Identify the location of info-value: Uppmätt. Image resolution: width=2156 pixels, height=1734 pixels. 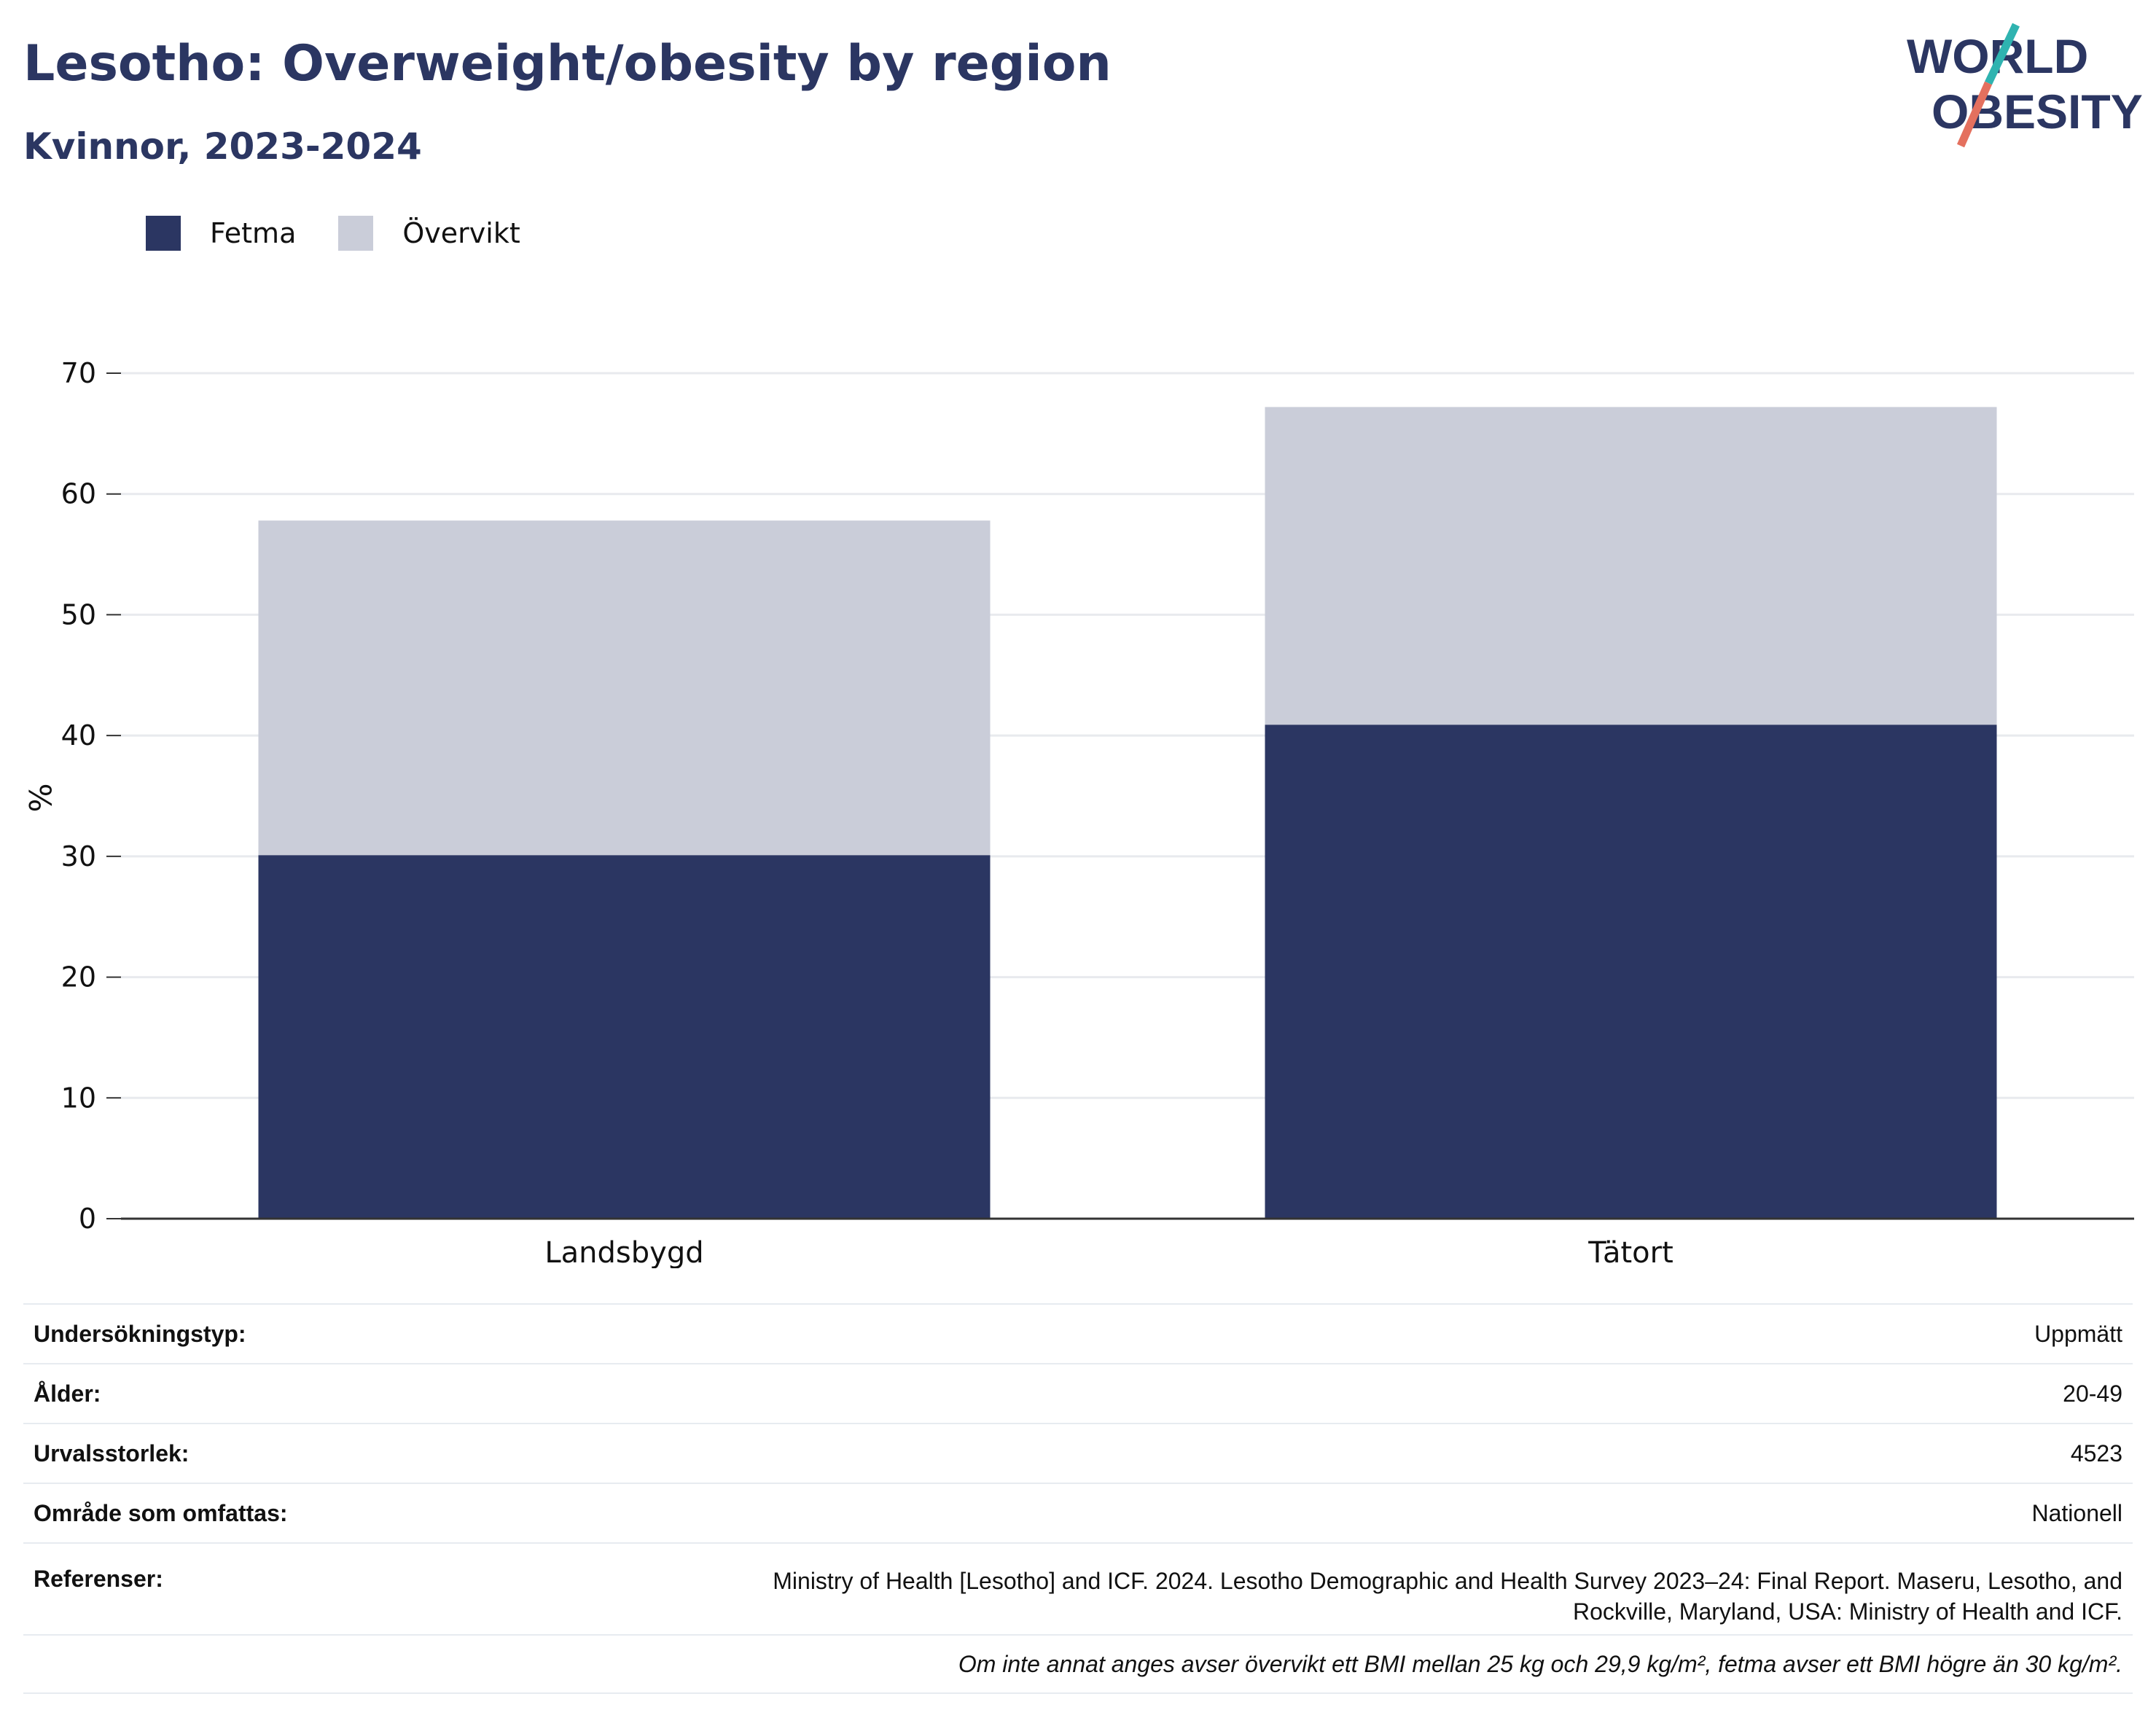
(2078, 1333).